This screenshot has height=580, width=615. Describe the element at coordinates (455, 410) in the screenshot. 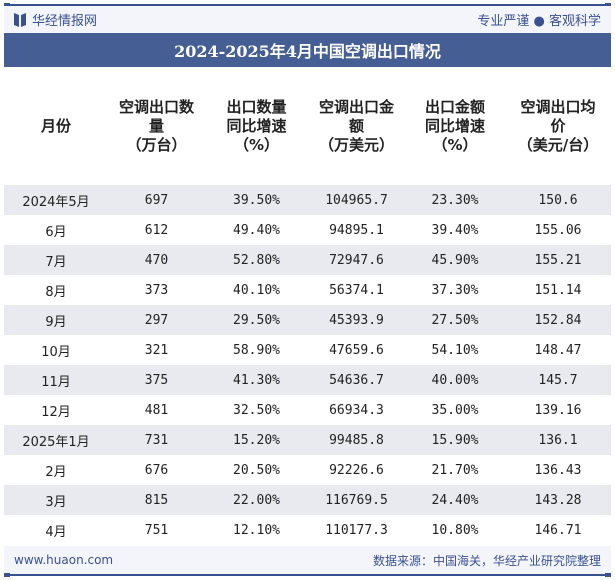

I see `table-cell: 35.00%` at that location.